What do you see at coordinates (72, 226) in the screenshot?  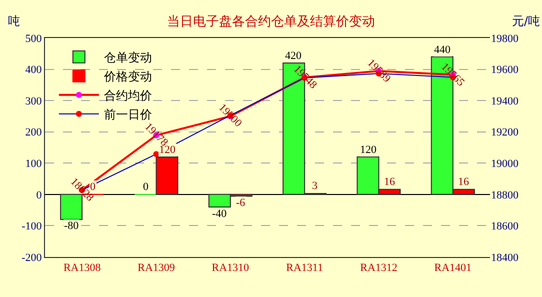 I see `data-label: -80` at bounding box center [72, 226].